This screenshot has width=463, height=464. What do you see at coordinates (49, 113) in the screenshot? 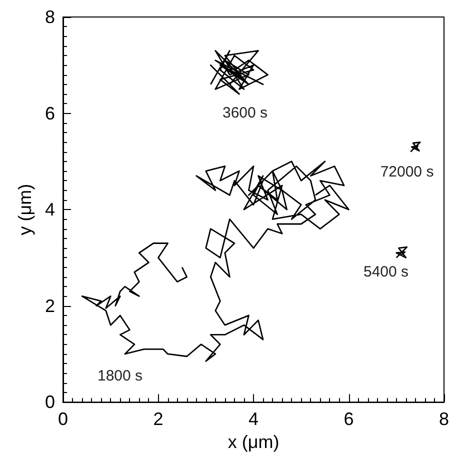
I see `y-tick-label: 6` at bounding box center [49, 113].